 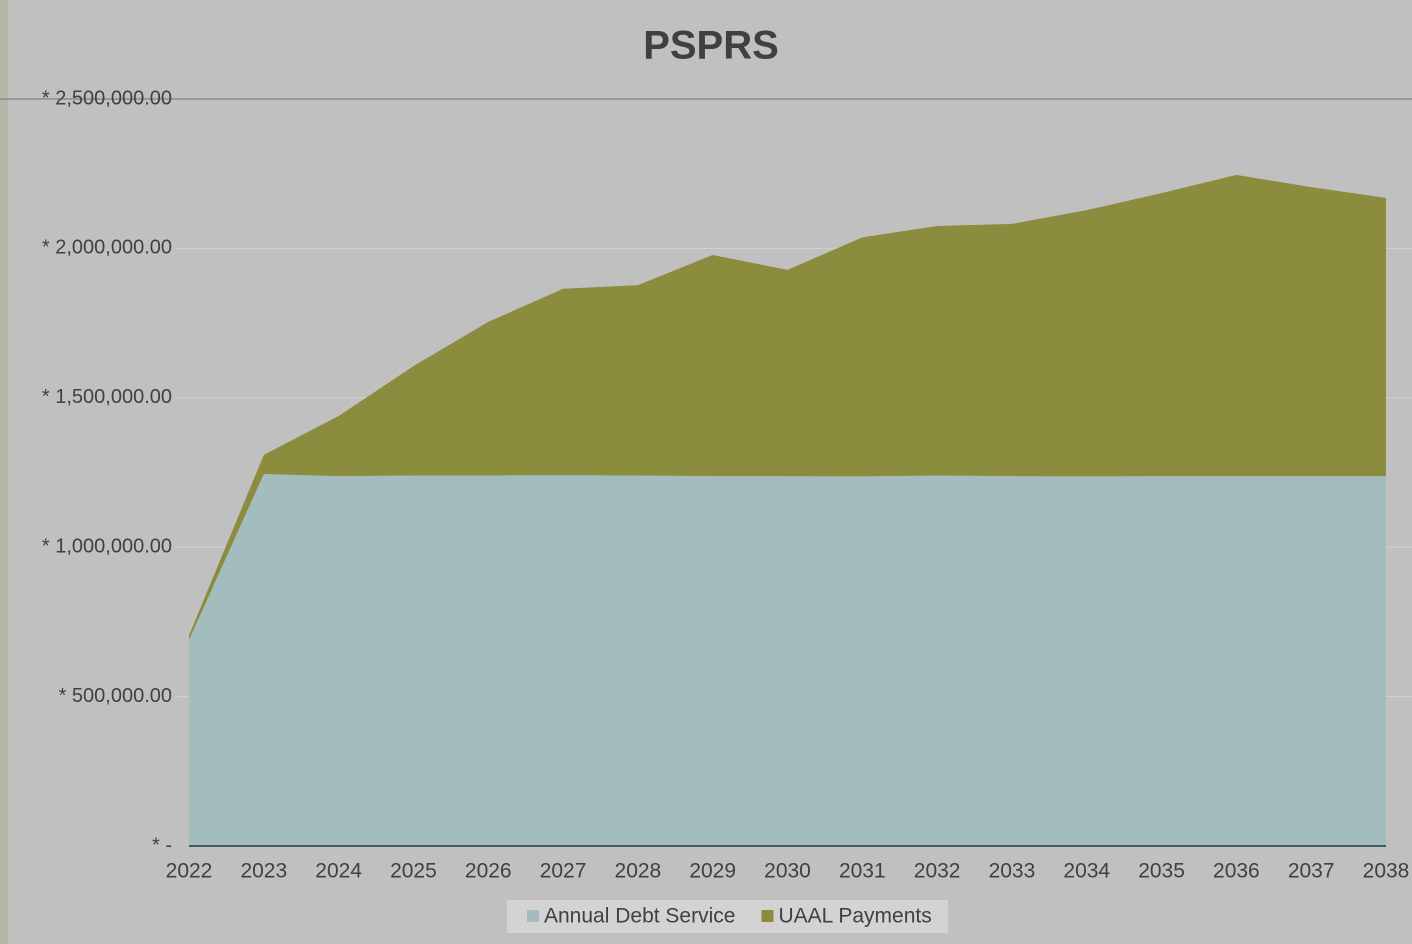 I want to click on y-tick-label: * -, so click(x=162, y=845).